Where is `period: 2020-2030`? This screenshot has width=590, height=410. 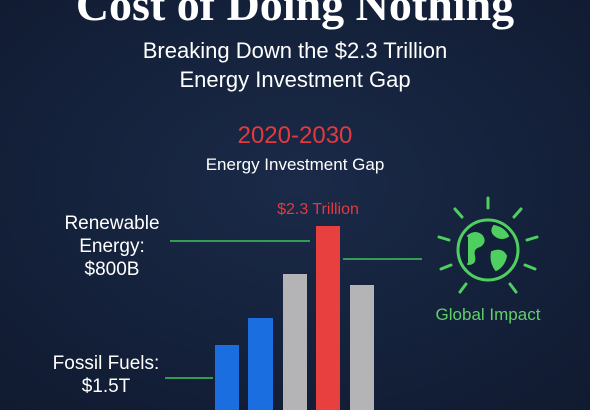 period: 2020-2030 is located at coordinates (295, 135).